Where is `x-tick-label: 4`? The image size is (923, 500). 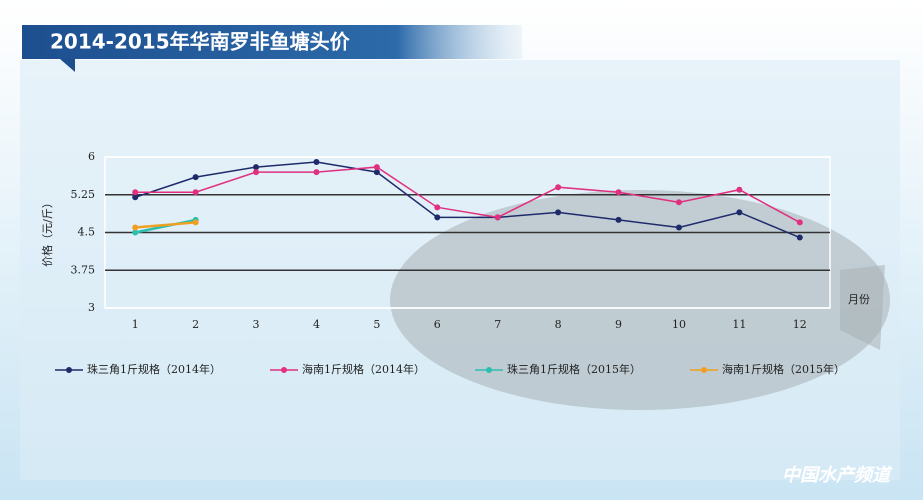 x-tick-label: 4 is located at coordinates (316, 324).